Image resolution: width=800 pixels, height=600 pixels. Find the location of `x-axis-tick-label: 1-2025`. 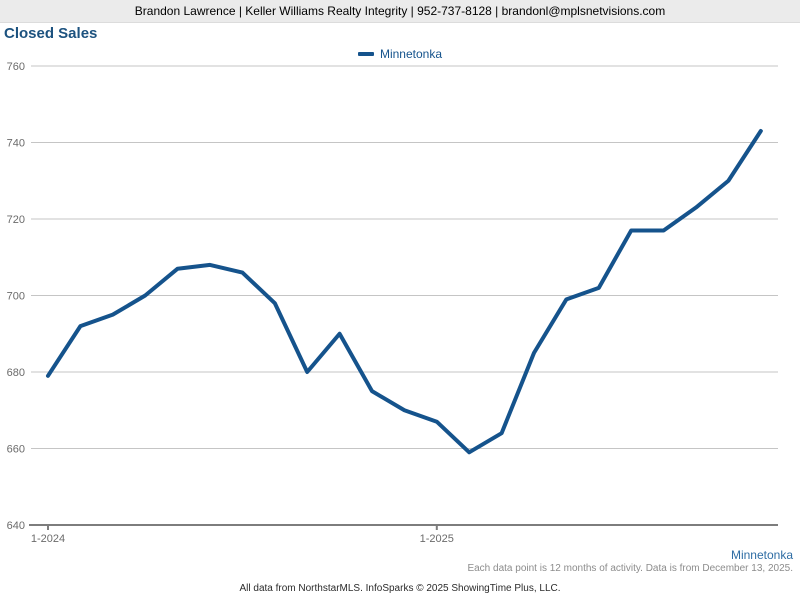

x-axis-tick-label: 1-2025 is located at coordinates (437, 539).